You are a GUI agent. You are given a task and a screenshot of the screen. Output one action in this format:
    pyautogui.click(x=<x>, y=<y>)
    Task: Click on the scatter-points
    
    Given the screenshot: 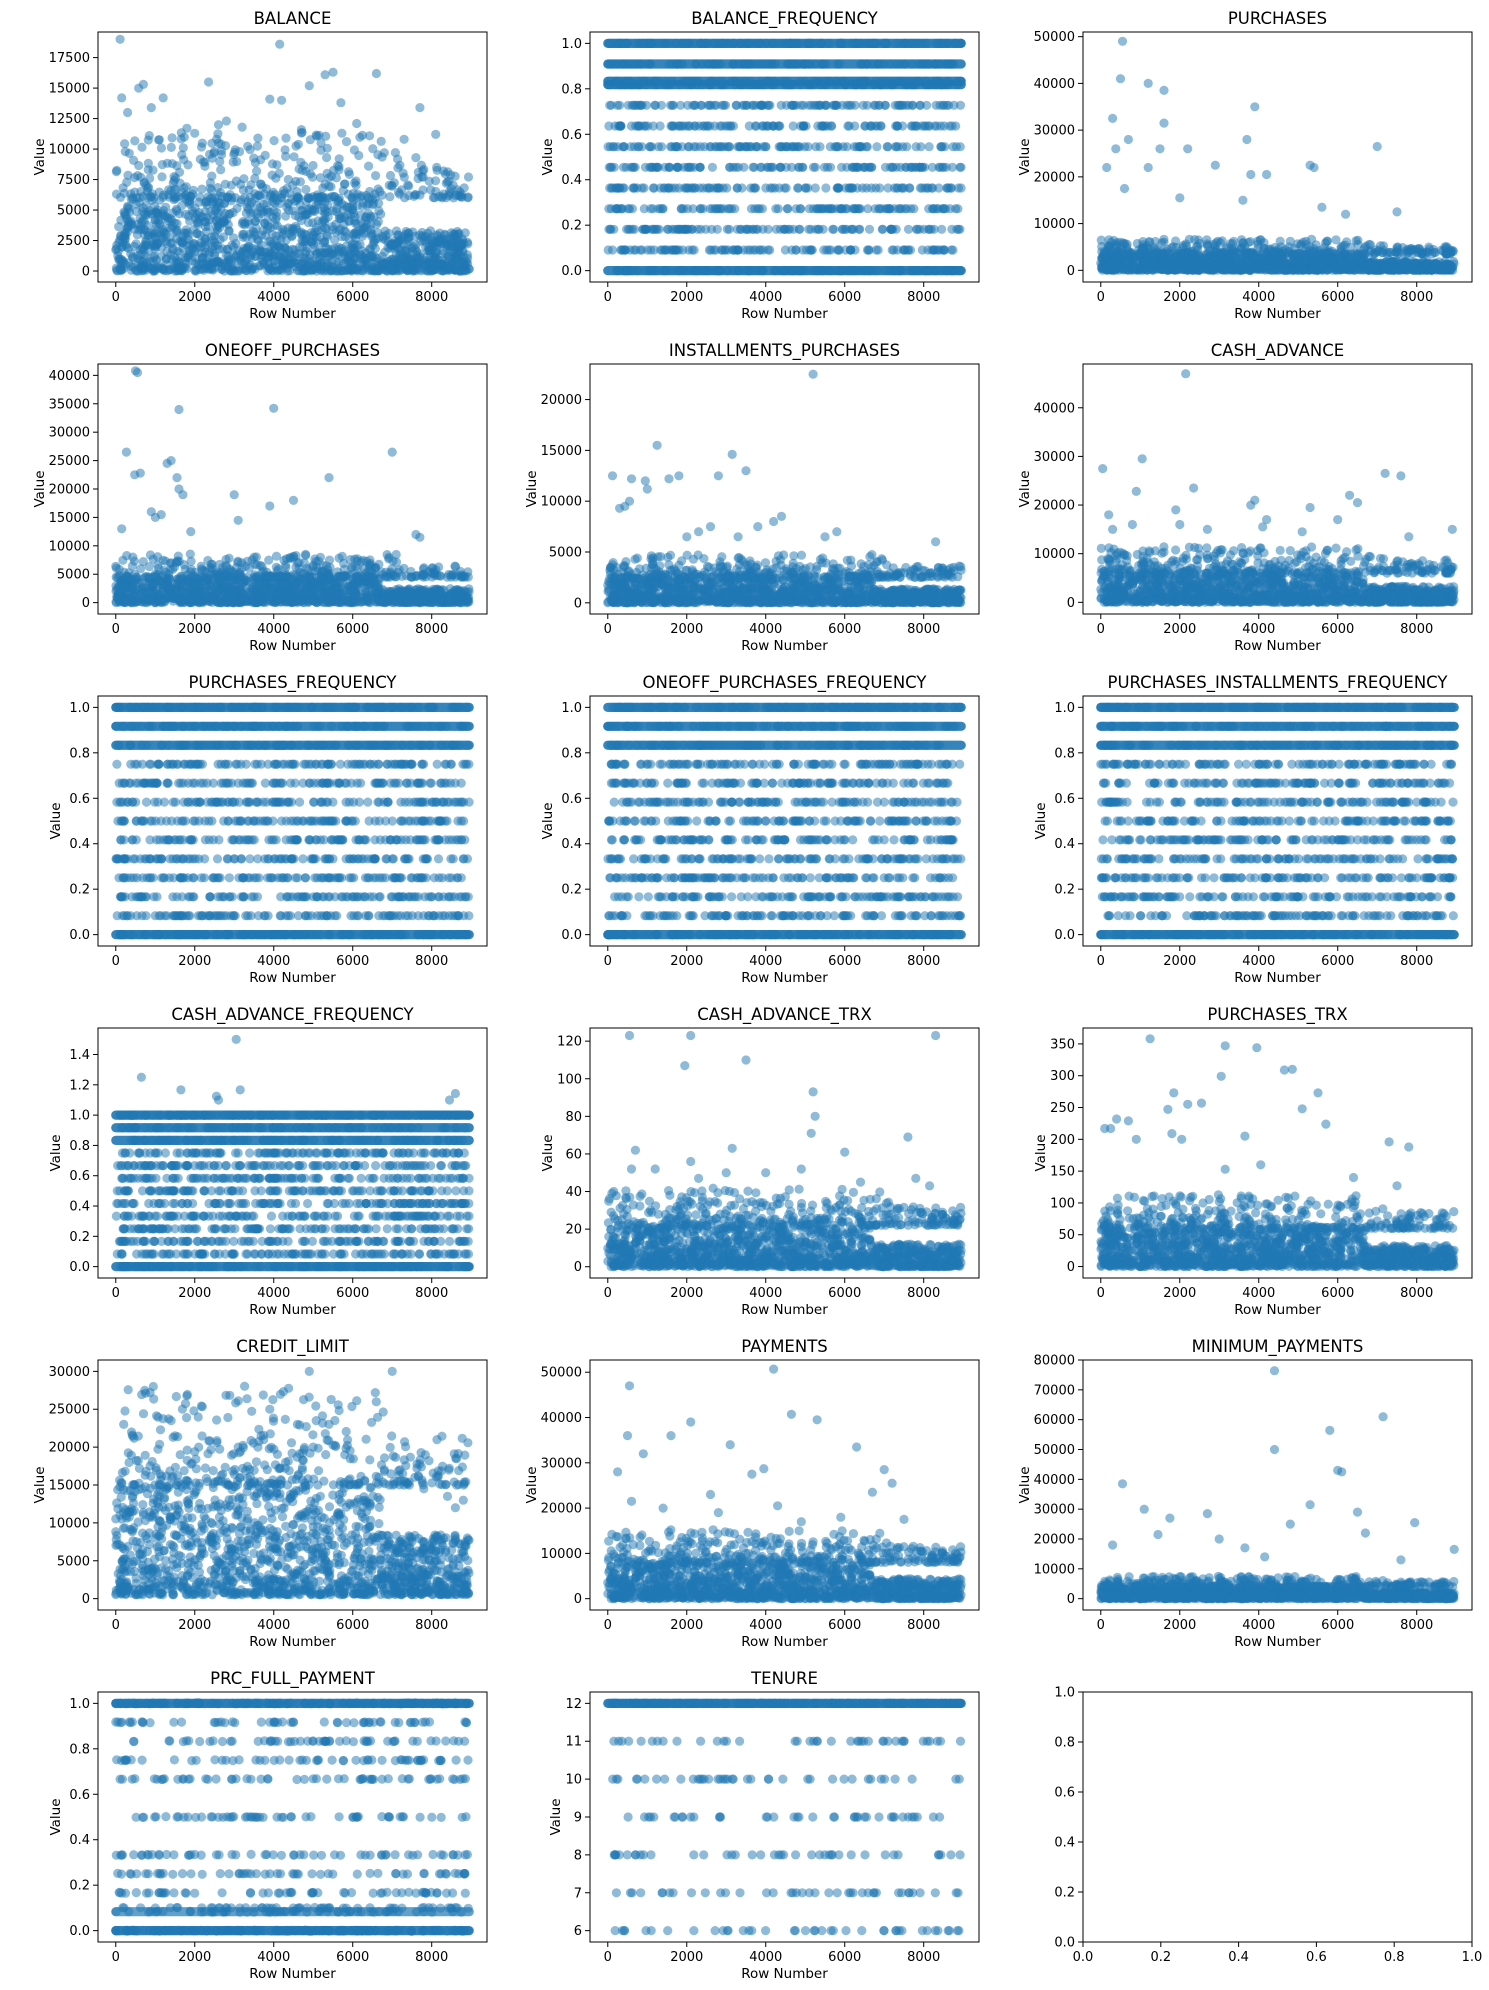 What is the action you would take?
    pyautogui.click(x=292, y=155)
    